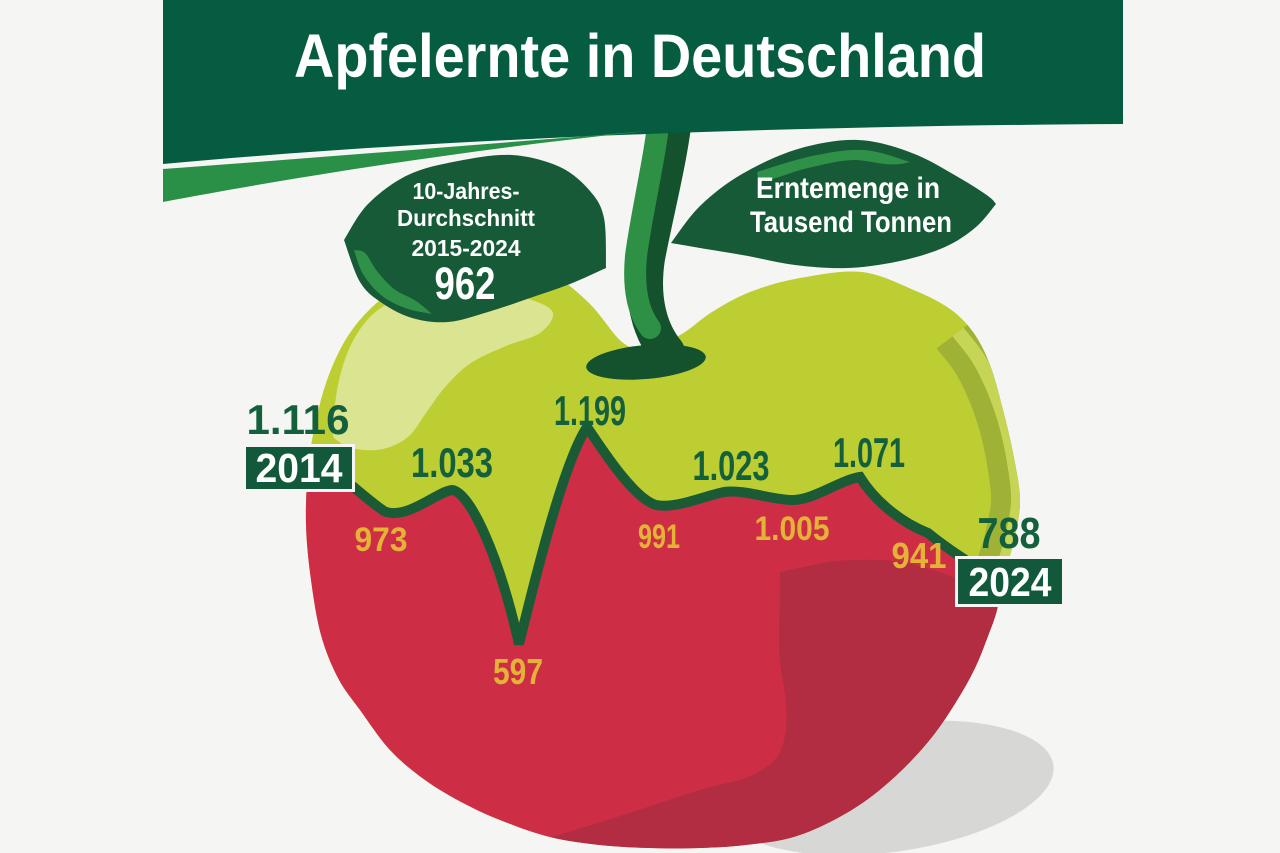 The image size is (1280, 853). What do you see at coordinates (869, 452) in the screenshot?
I see `svg-text: 1.071` at bounding box center [869, 452].